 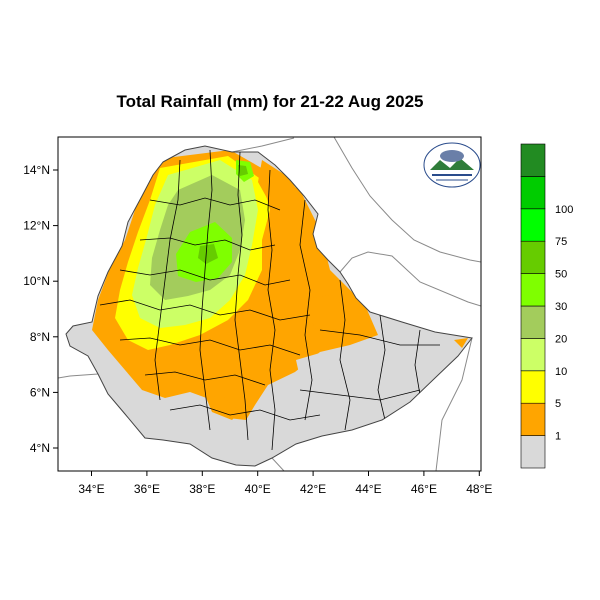 What do you see at coordinates (368, 489) in the screenshot?
I see `lon-tick-label: 44°E` at bounding box center [368, 489].